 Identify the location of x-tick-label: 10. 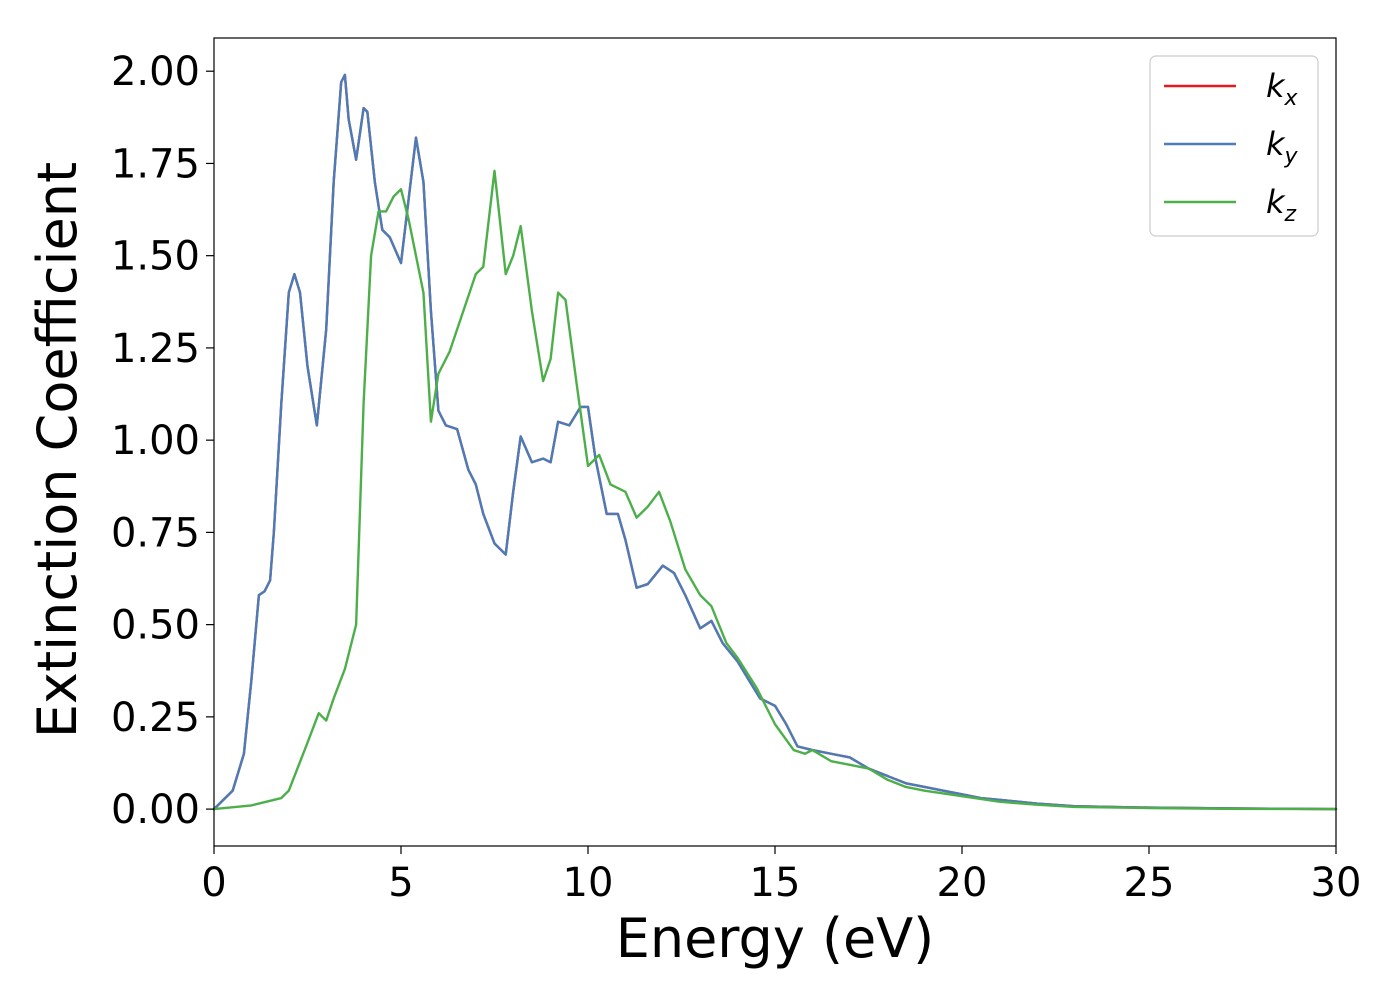
(588, 883).